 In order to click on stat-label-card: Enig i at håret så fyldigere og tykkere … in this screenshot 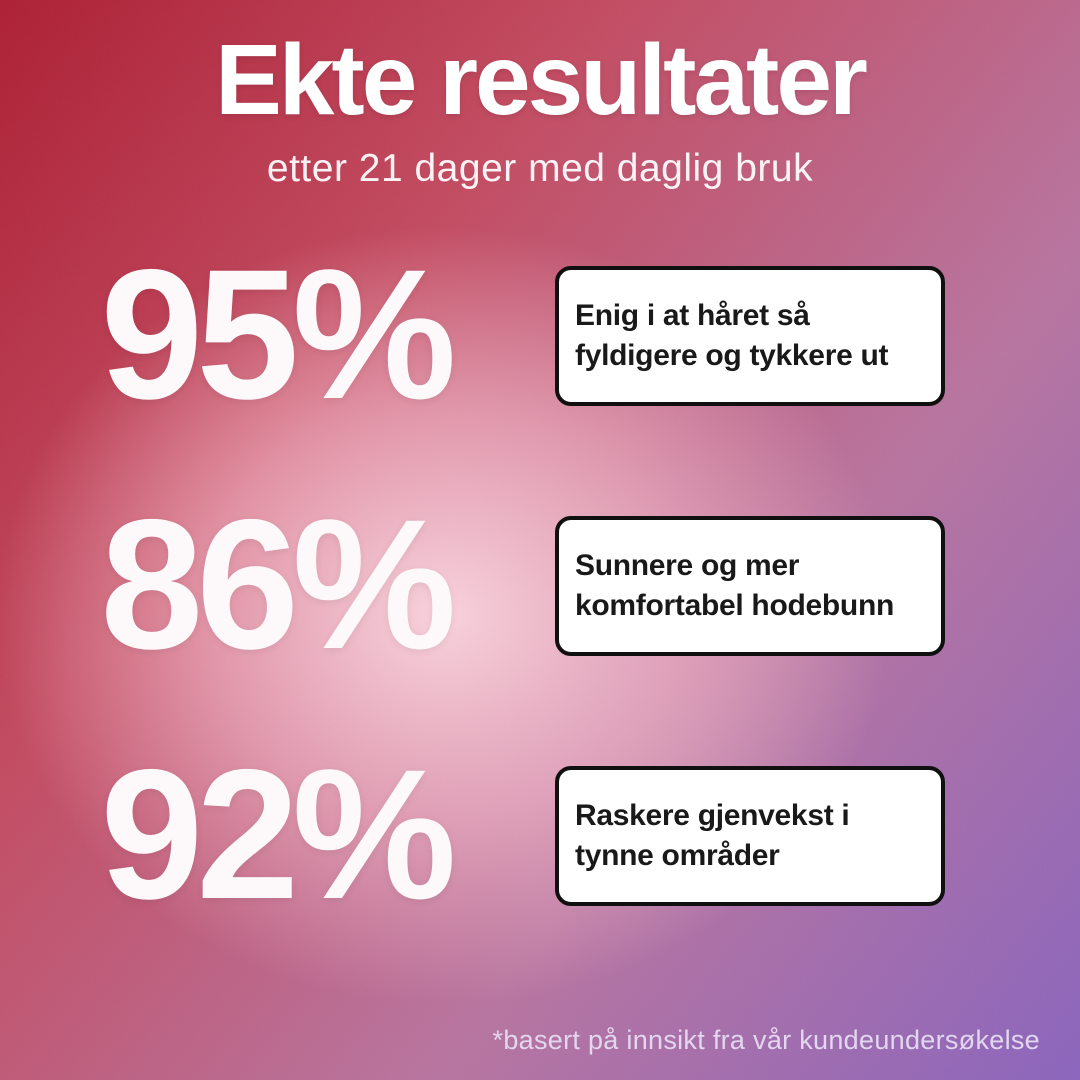, I will do `click(750, 335)`.